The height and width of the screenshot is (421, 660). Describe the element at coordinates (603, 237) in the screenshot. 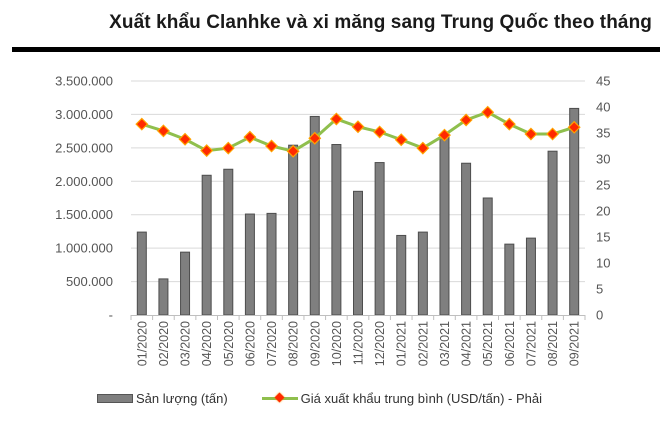

I see `y2-axis-tick-label: 15` at that location.